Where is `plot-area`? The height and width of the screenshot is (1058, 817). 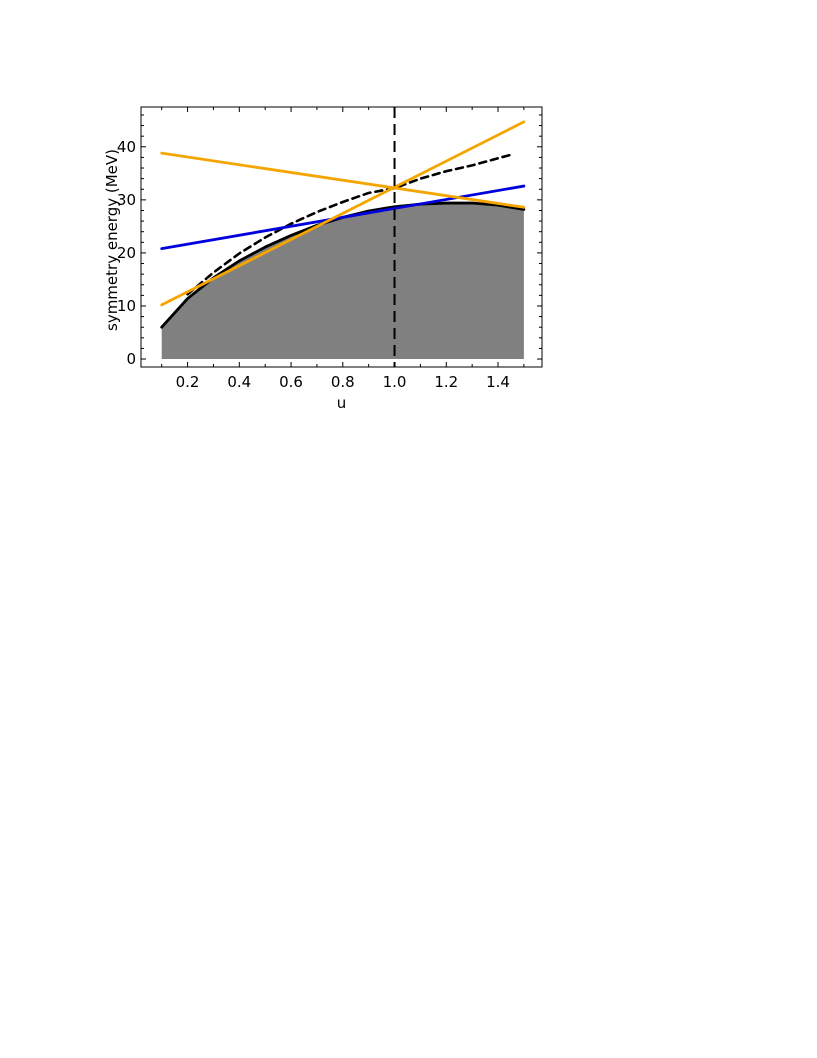
plot-area is located at coordinates (343, 237).